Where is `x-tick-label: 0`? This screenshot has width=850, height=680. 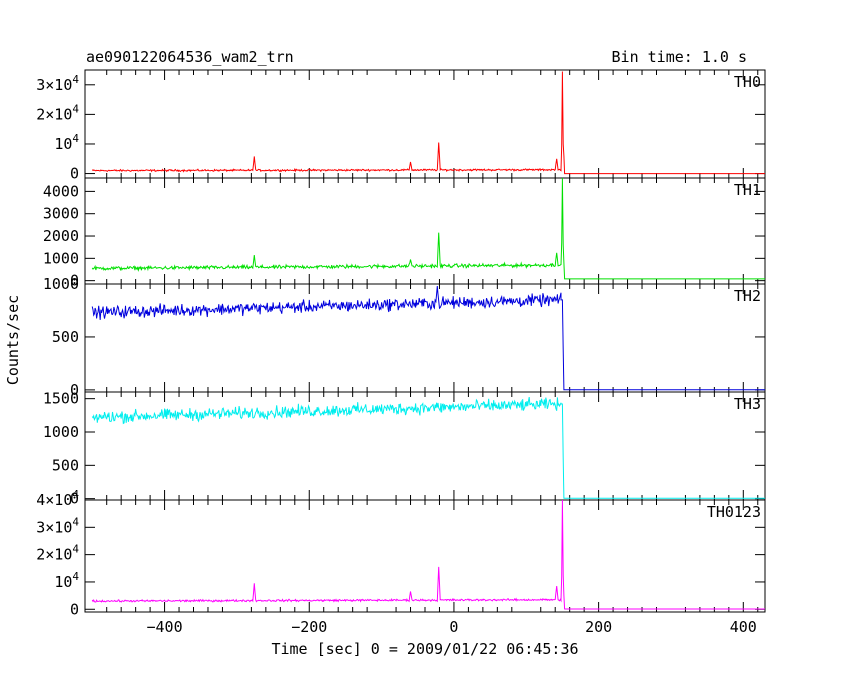 x-tick-label: 0 is located at coordinates (453, 627).